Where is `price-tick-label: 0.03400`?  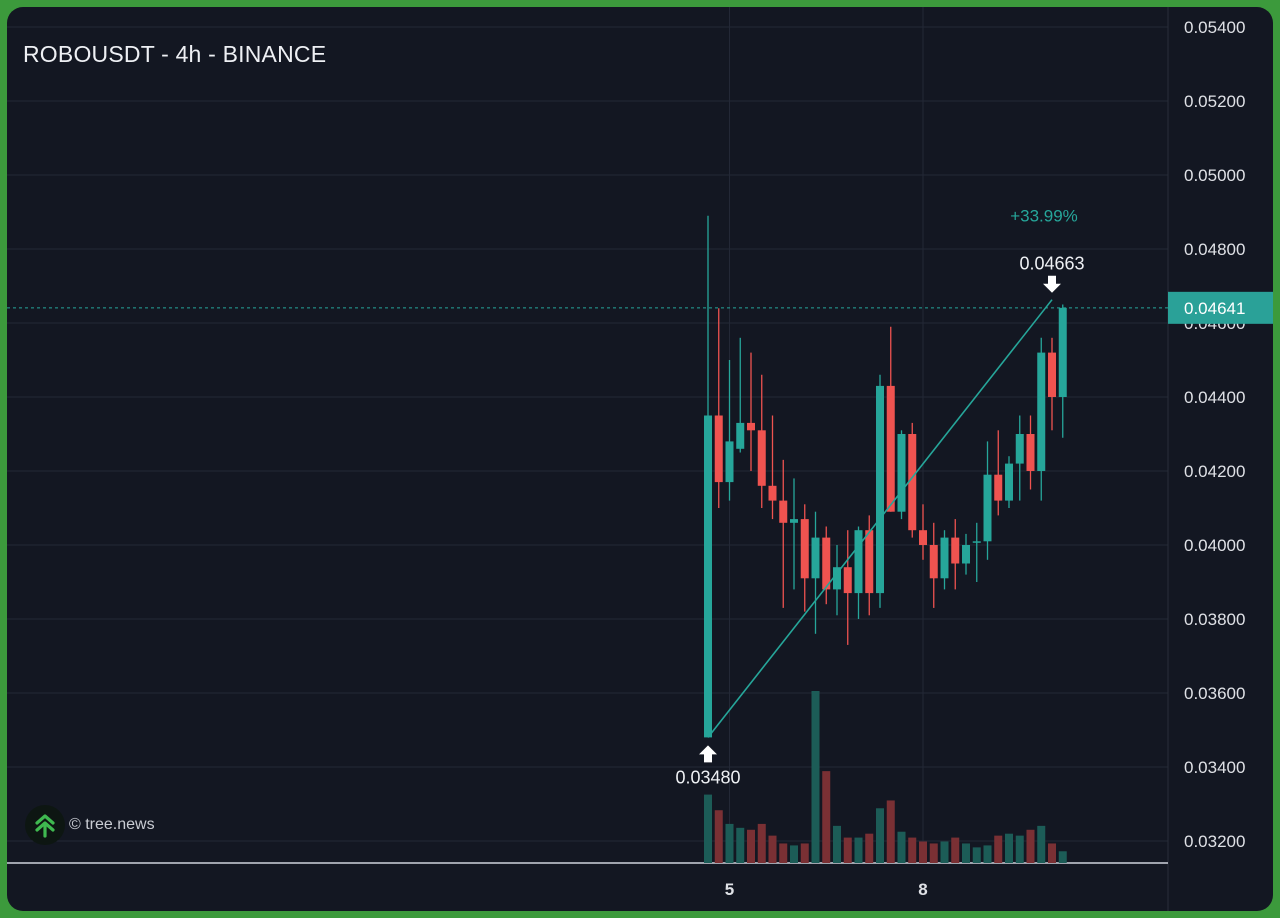 price-tick-label: 0.03400 is located at coordinates (1214, 767).